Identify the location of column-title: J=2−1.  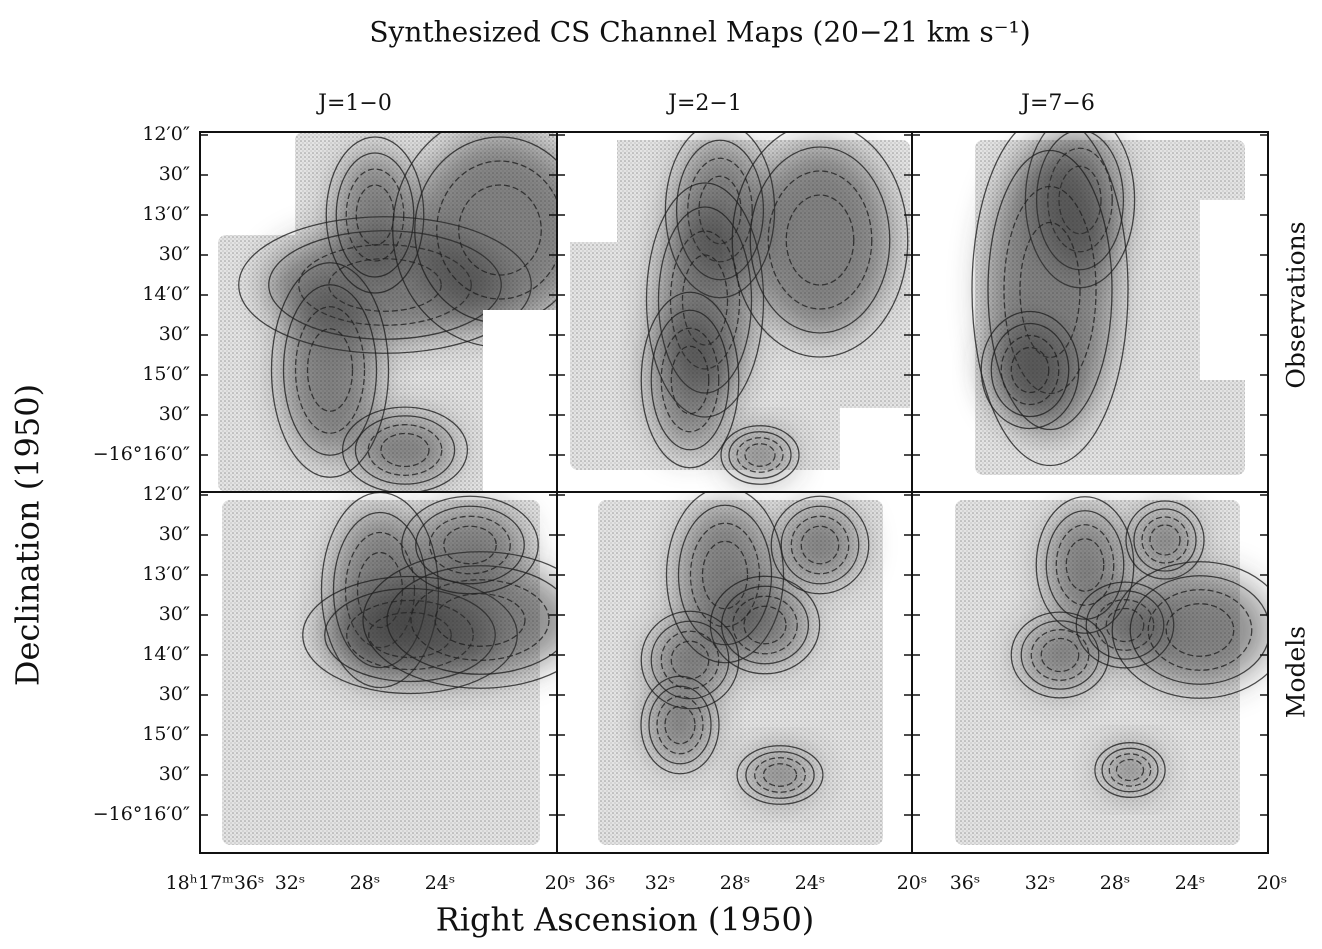
(704, 103).